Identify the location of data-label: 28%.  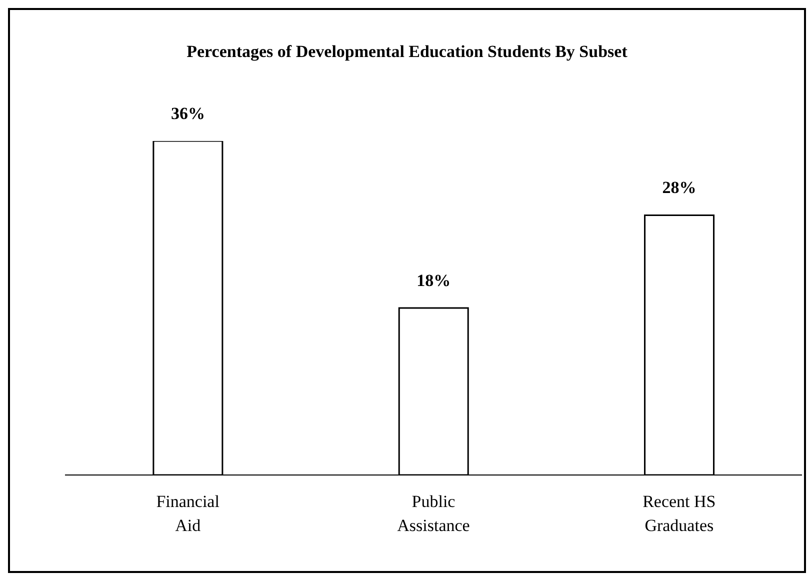
(679, 188).